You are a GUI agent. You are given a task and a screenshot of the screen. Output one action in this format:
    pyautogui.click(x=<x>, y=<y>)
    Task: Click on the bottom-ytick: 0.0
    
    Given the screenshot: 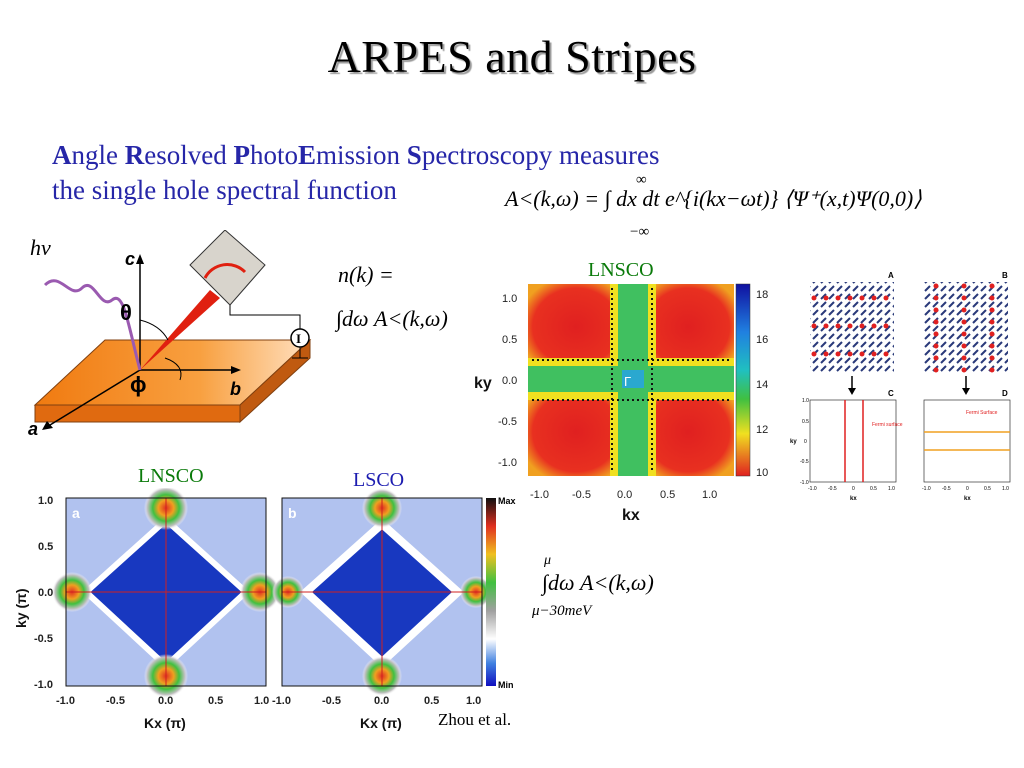 What is the action you would take?
    pyautogui.click(x=45, y=593)
    